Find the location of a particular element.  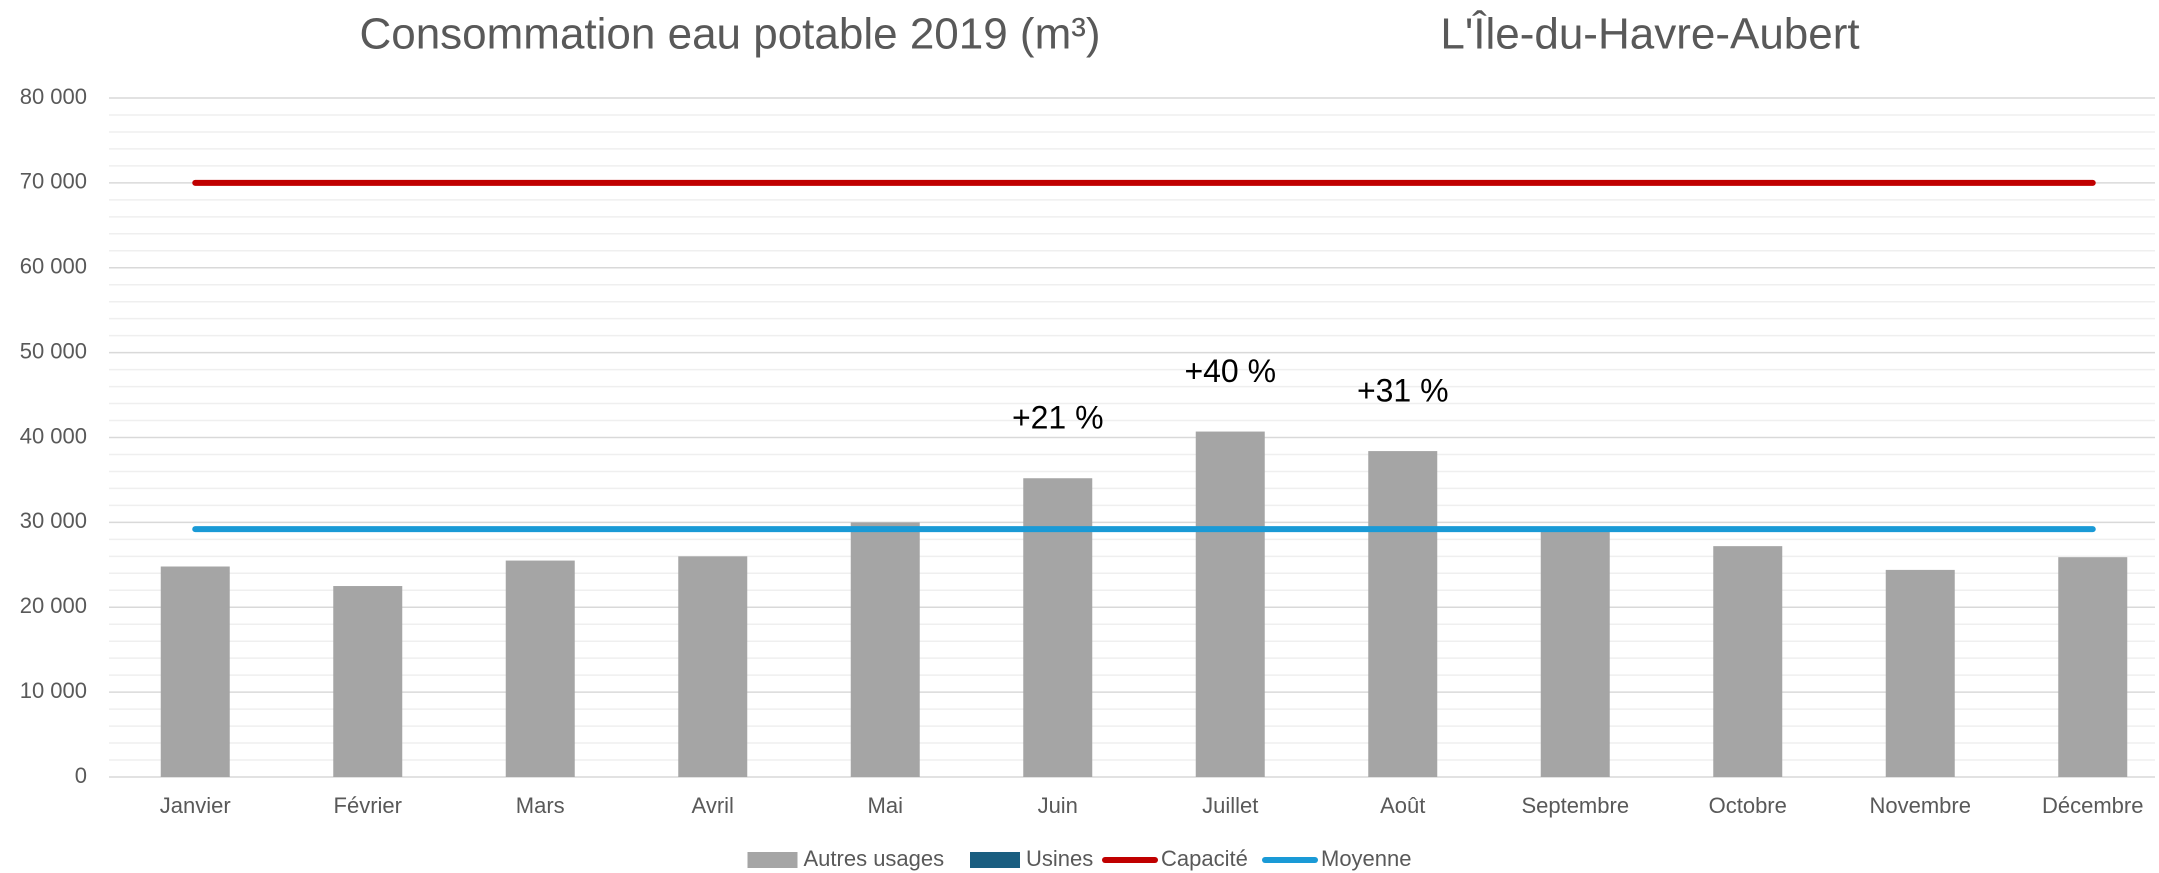

x-tick-label: Juin is located at coordinates (1058, 805).